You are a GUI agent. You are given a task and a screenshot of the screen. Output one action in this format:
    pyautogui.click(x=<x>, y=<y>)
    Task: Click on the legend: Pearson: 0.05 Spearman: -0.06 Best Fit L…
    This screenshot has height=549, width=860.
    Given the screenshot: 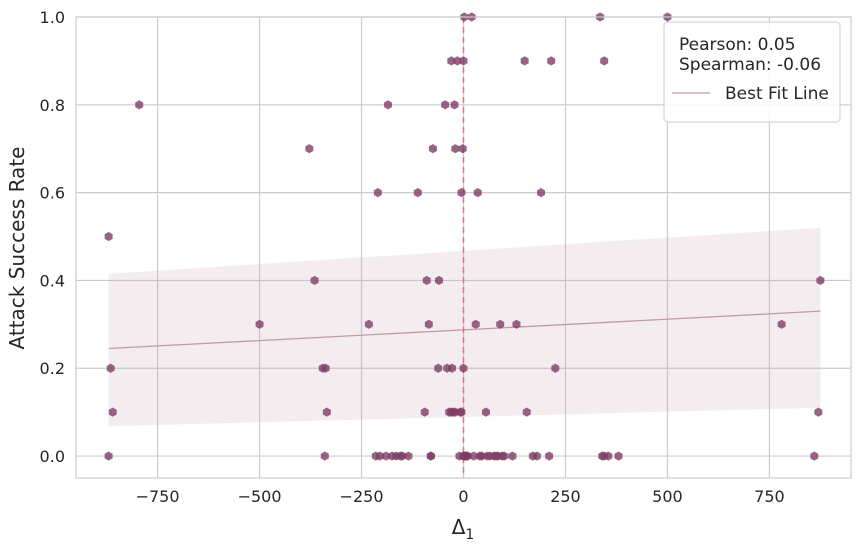 What is the action you would take?
    pyautogui.click(x=752, y=72)
    